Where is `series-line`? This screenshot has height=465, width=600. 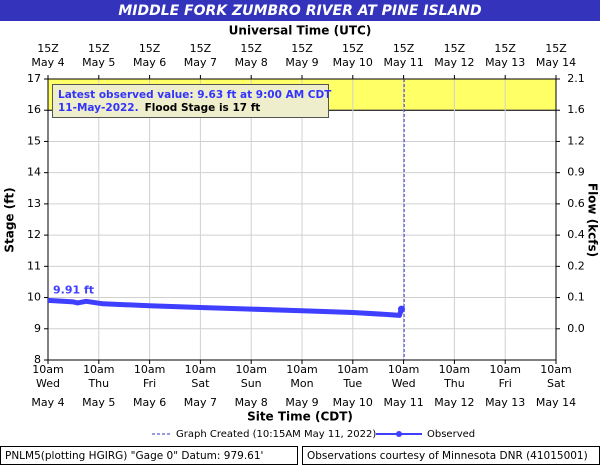
series-line is located at coordinates (225, 307).